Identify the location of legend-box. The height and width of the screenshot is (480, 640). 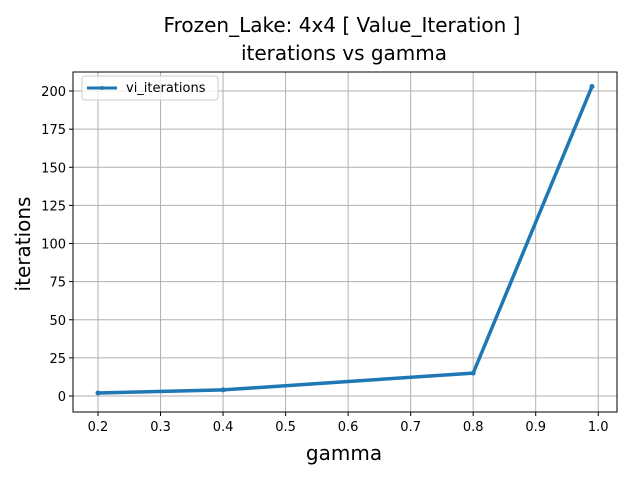
(150, 88).